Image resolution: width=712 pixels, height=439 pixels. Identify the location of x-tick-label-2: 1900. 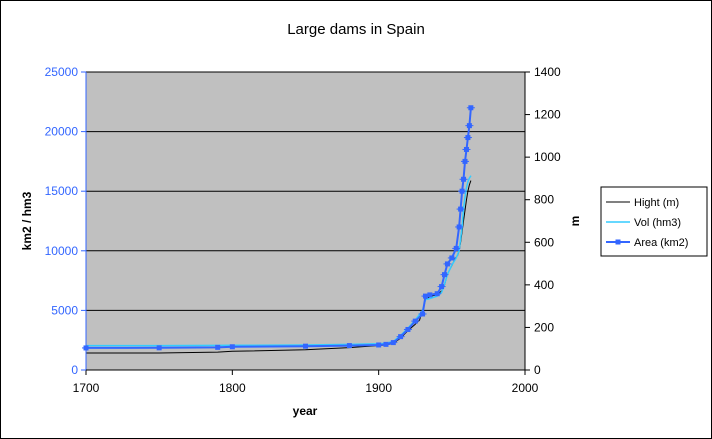
(378, 388).